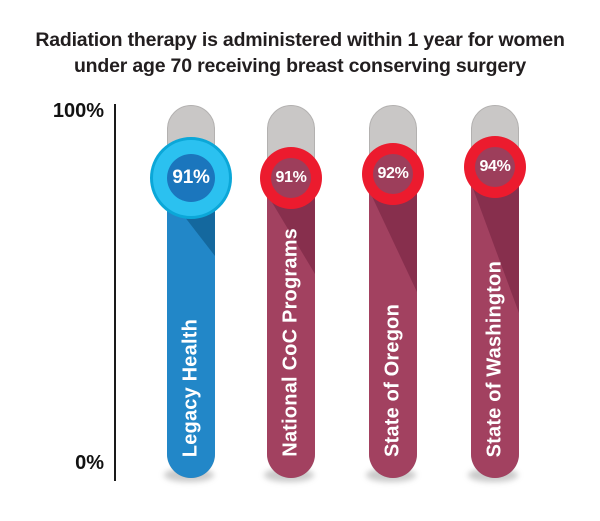 Image resolution: width=600 pixels, height=521 pixels. Describe the element at coordinates (495, 293) in the screenshot. I see `bar-column: State of Washington 94%` at that location.